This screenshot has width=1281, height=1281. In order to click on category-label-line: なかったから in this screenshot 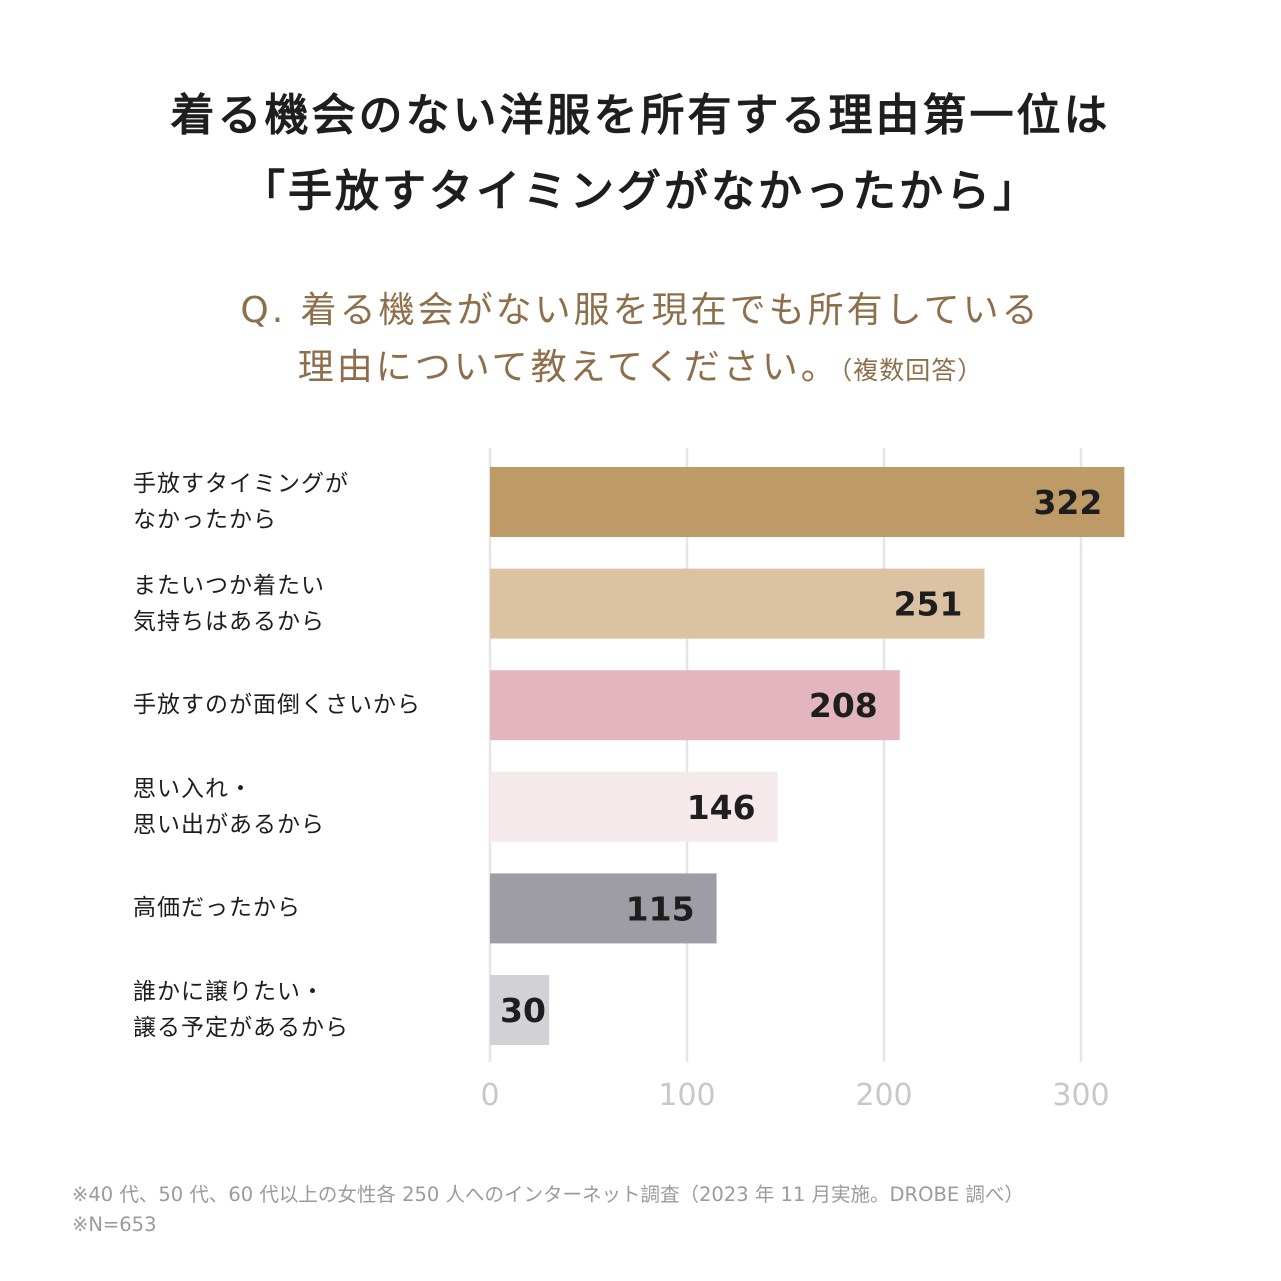, I will do `click(205, 520)`.